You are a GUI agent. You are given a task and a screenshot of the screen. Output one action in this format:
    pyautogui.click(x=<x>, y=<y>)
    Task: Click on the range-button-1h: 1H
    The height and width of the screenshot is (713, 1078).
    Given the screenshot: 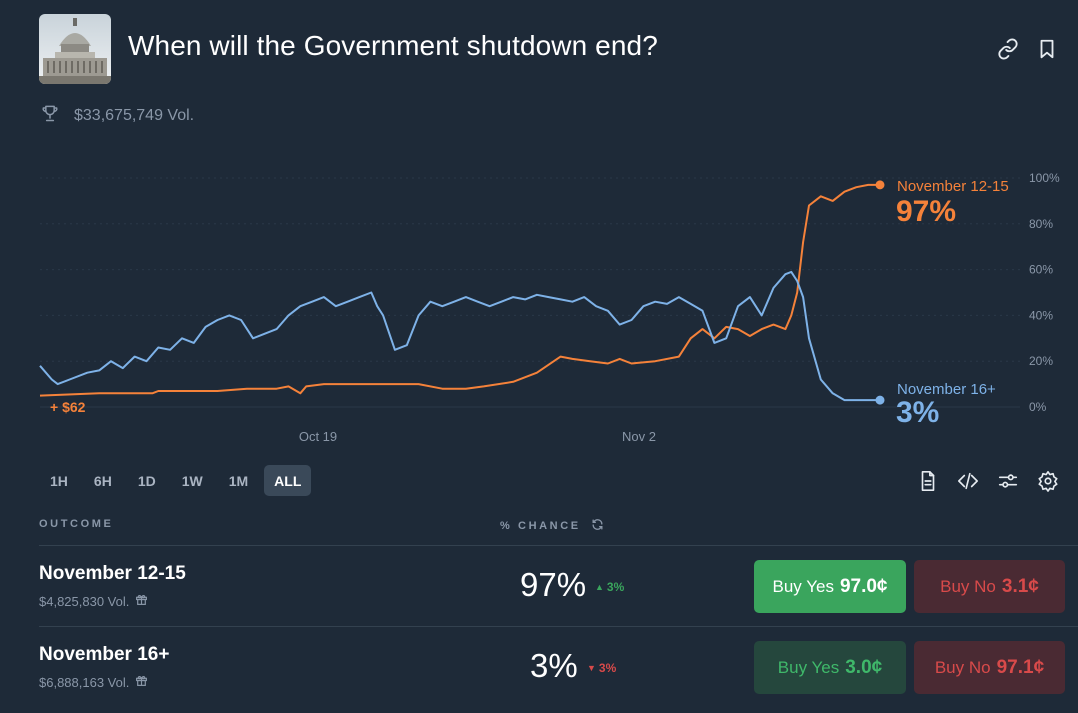 What is the action you would take?
    pyautogui.click(x=59, y=480)
    